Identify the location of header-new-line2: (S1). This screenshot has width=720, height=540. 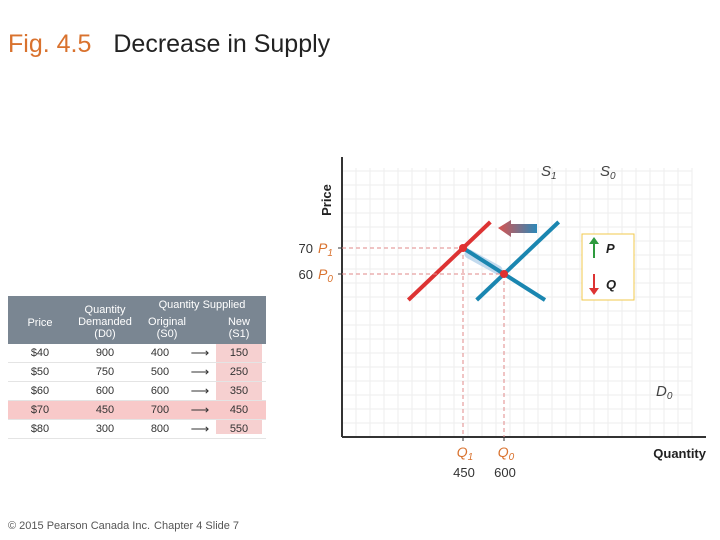
(239, 334).